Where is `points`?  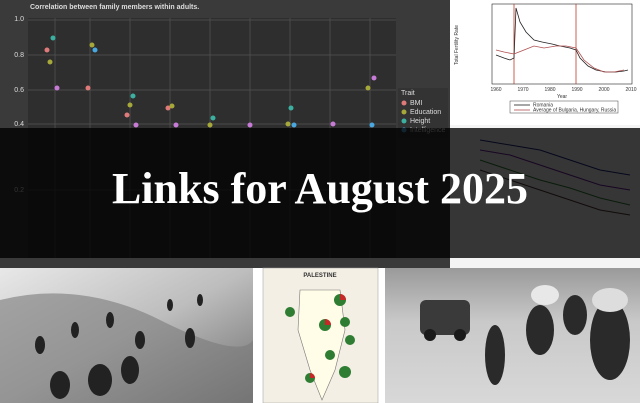 points is located at coordinates (210, 81).